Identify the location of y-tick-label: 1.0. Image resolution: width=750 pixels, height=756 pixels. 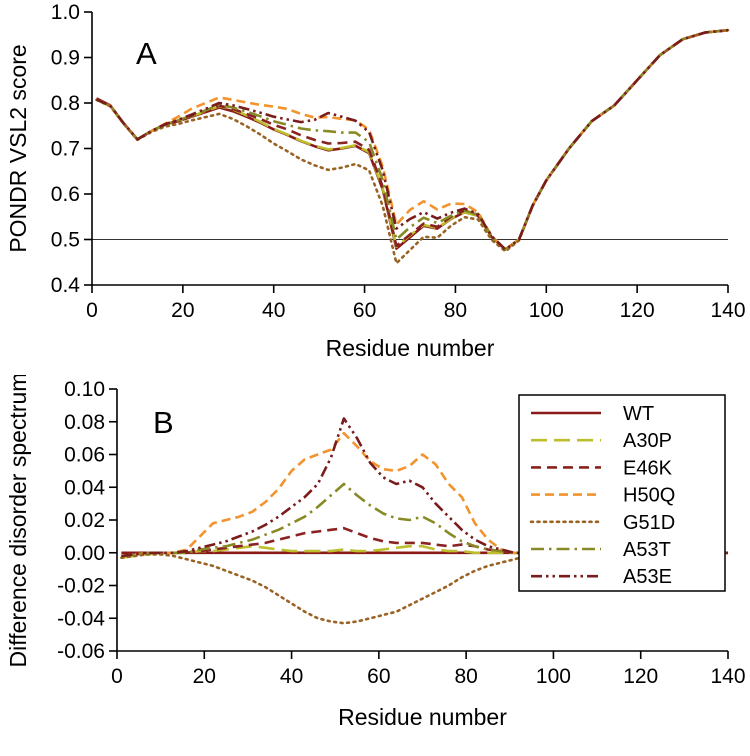
(65, 12).